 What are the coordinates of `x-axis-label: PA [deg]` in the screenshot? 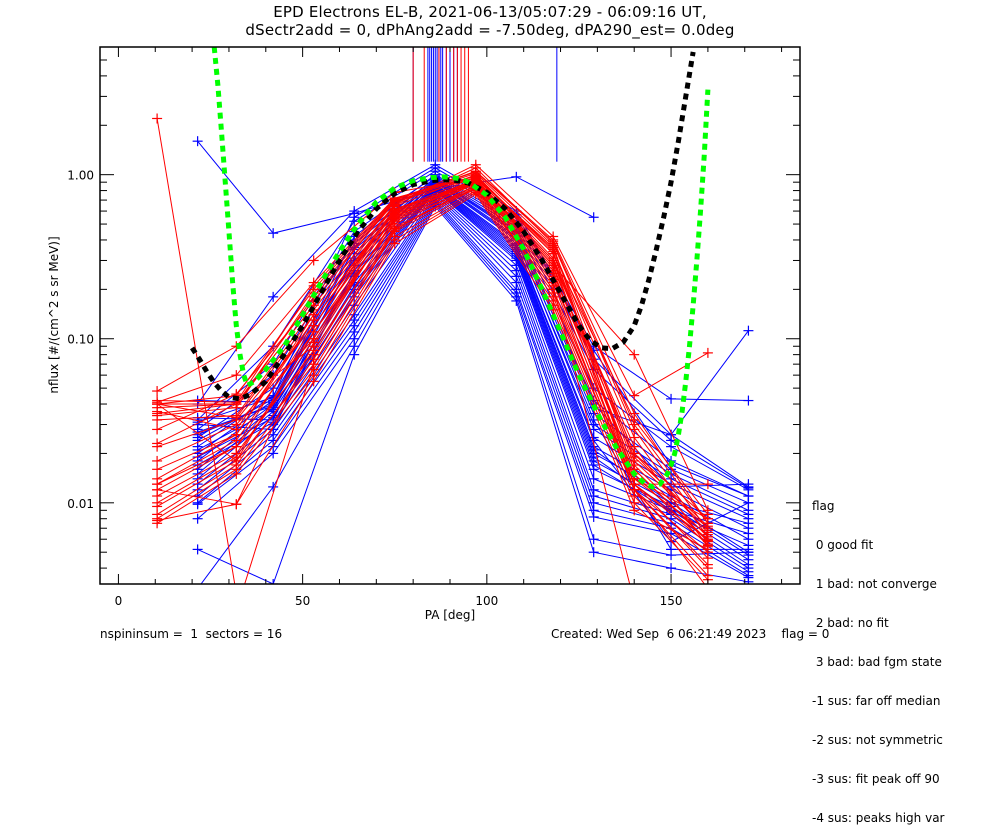 It's located at (450, 615).